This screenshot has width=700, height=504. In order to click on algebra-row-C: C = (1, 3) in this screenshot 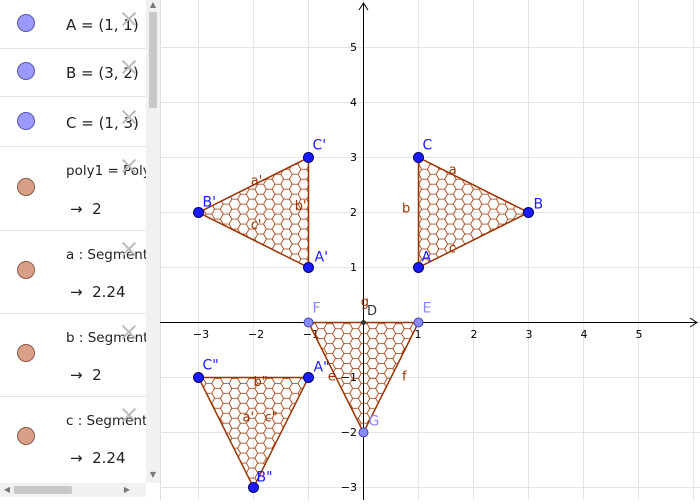, I will do `click(73, 121)`.